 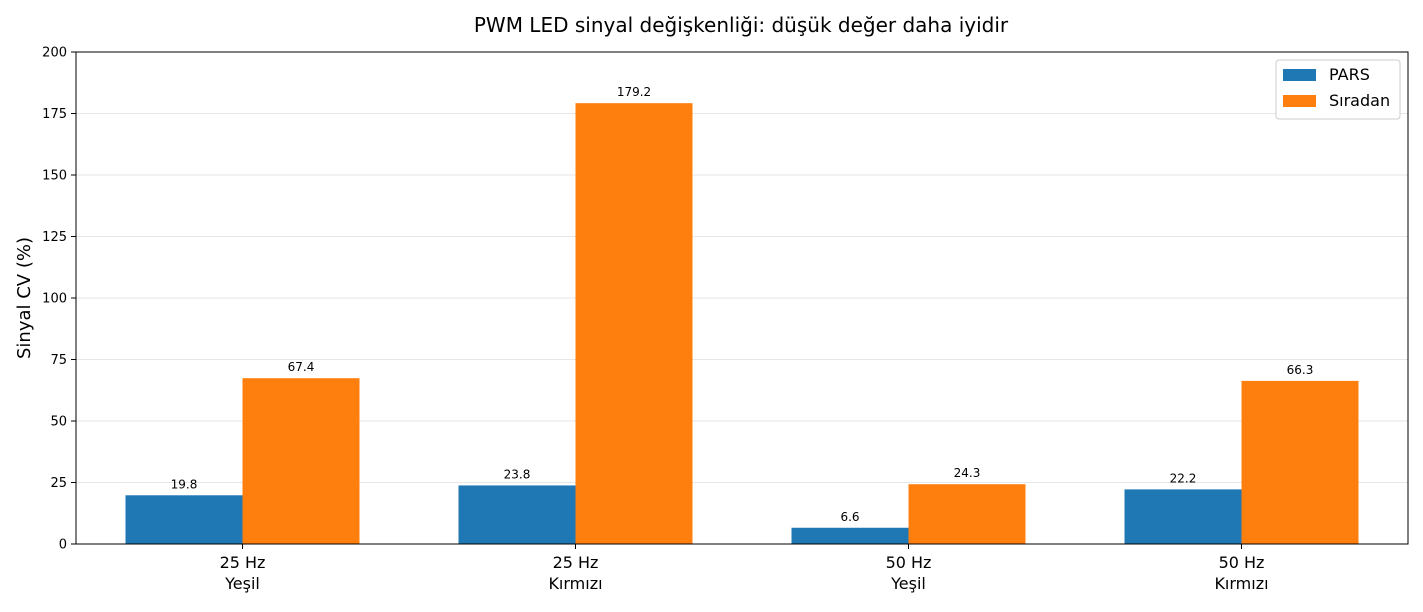 What do you see at coordinates (1300, 370) in the screenshot?
I see `data-label: 66.3` at bounding box center [1300, 370].